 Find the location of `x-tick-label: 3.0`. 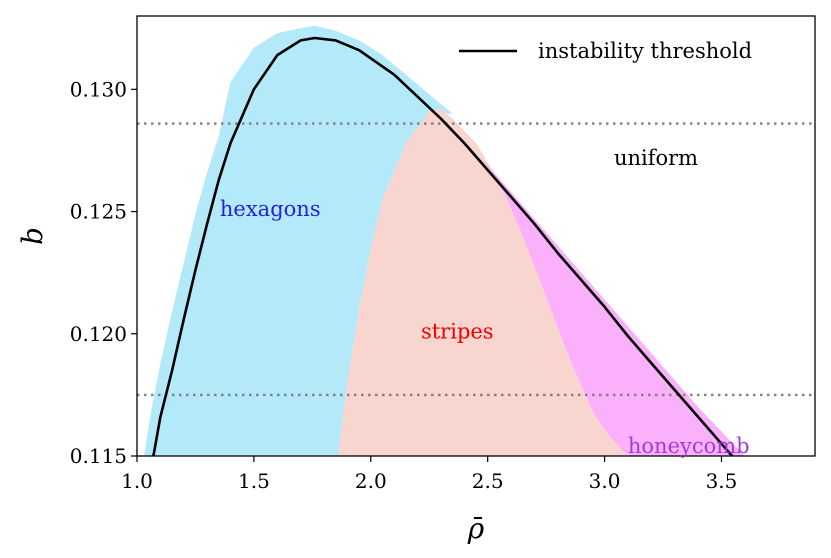

x-tick-label: 3.0 is located at coordinates (605, 481).